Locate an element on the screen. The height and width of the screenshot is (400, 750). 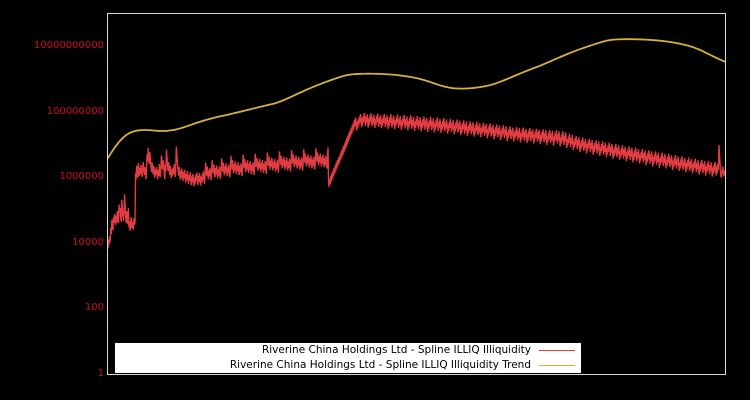
y-tick-label: 10000 is located at coordinates (88, 242).